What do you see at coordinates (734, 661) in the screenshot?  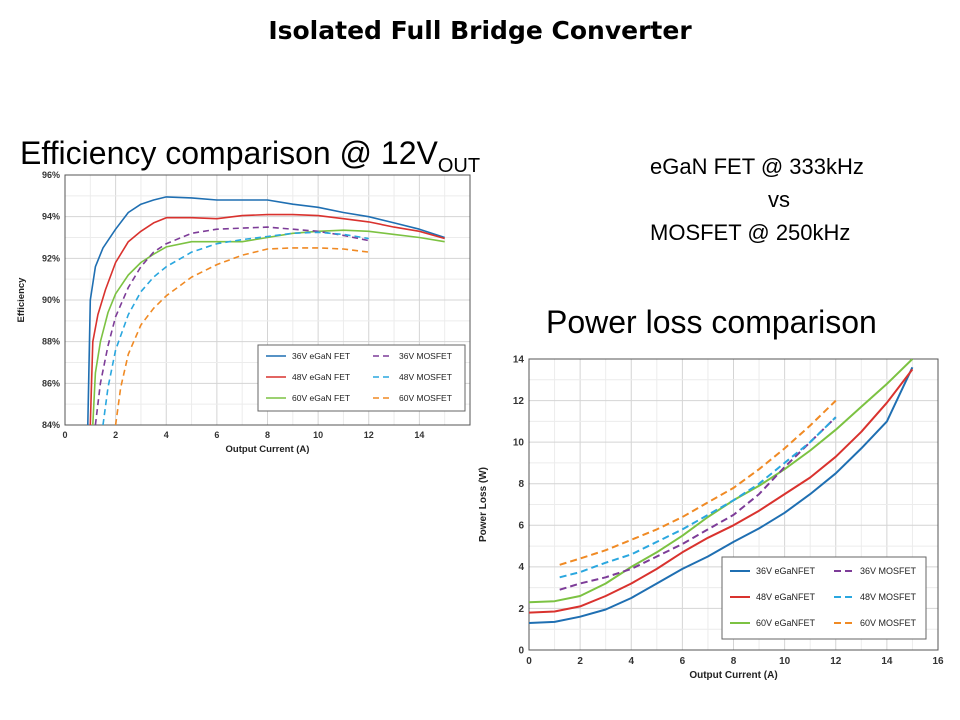 I see `loss-x-tick-label: 8` at bounding box center [734, 661].